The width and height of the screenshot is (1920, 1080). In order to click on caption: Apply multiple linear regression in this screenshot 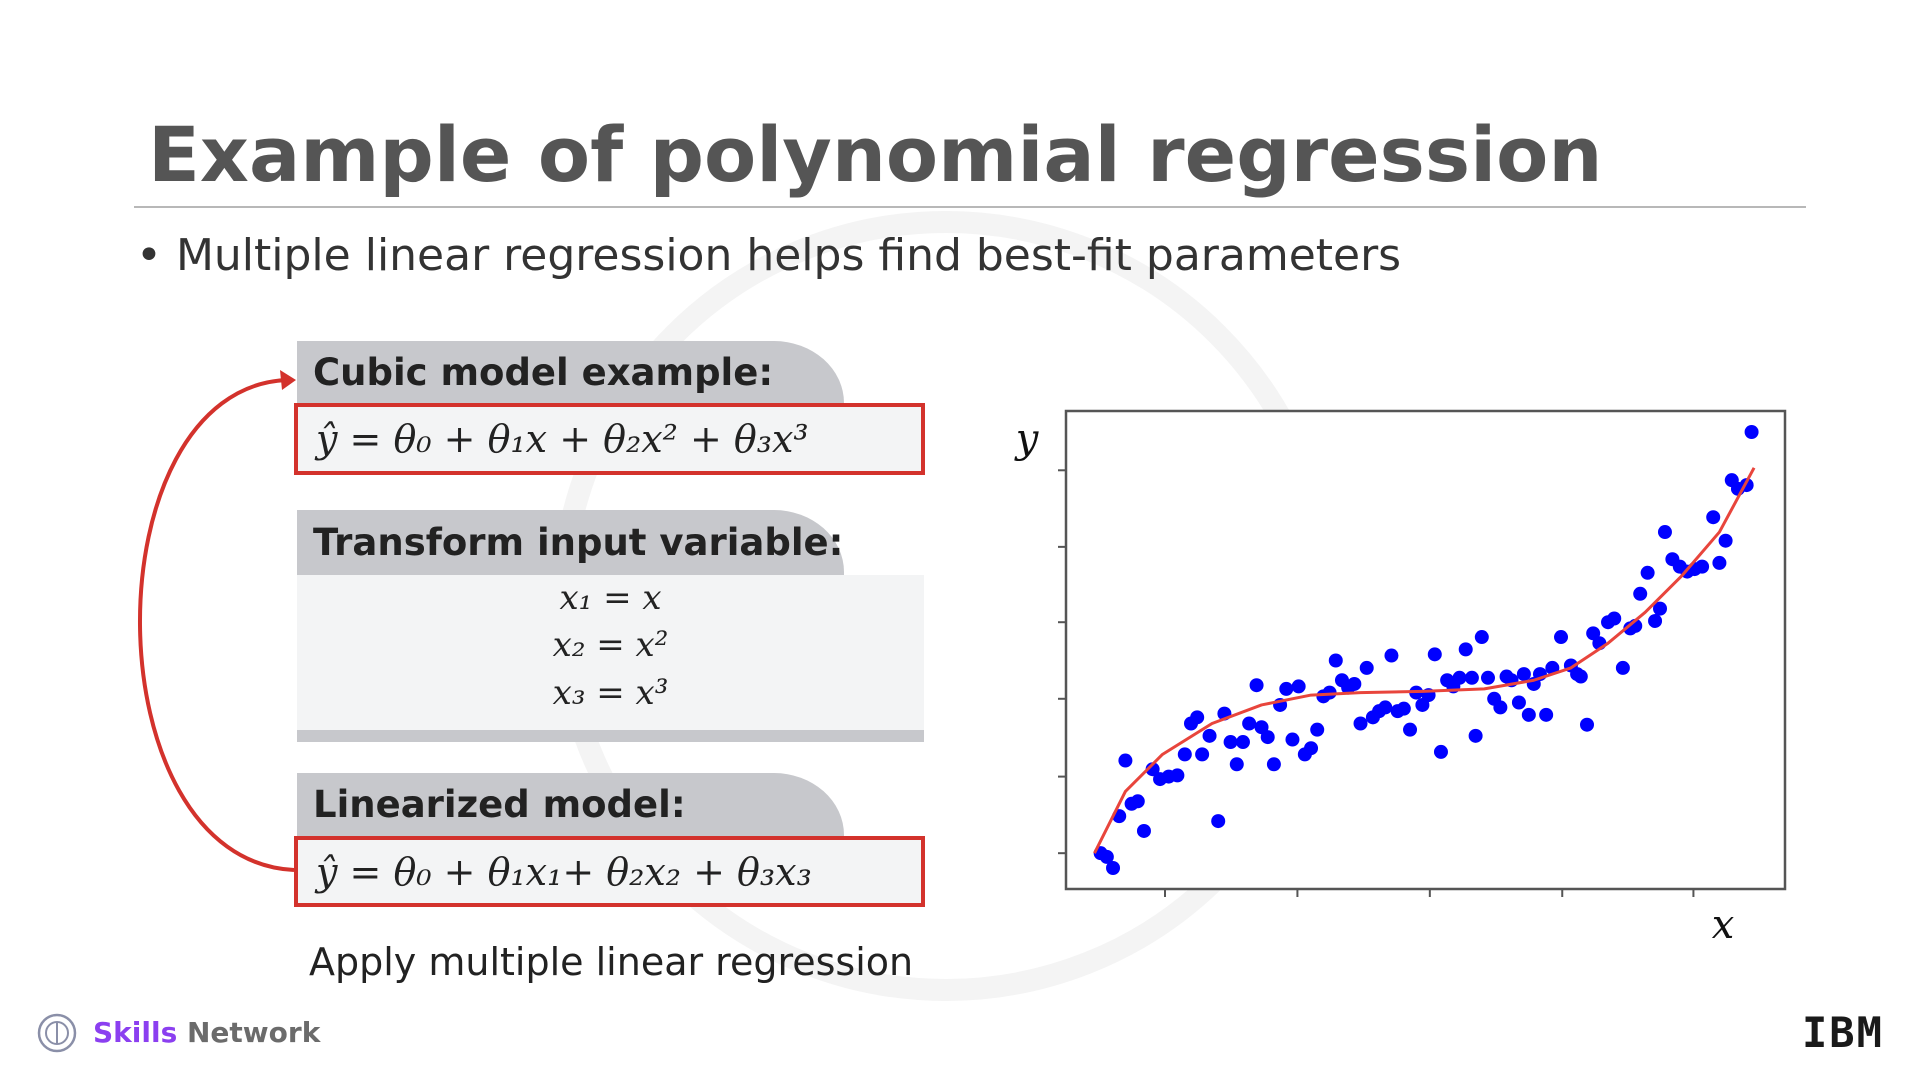, I will do `click(611, 962)`.